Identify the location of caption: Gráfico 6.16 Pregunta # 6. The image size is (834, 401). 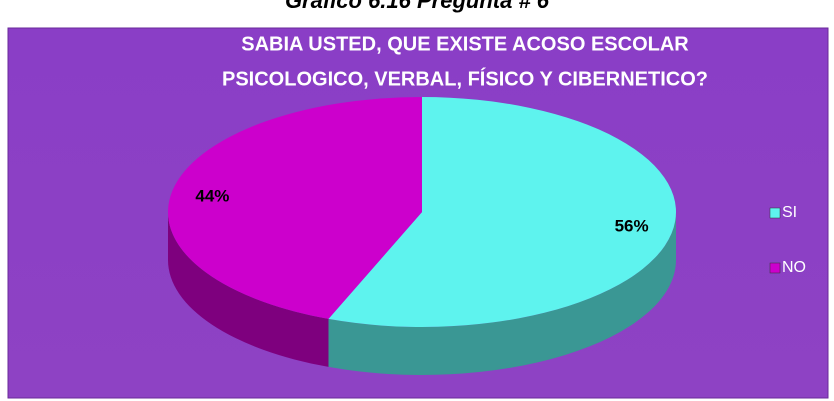
(417, 6).